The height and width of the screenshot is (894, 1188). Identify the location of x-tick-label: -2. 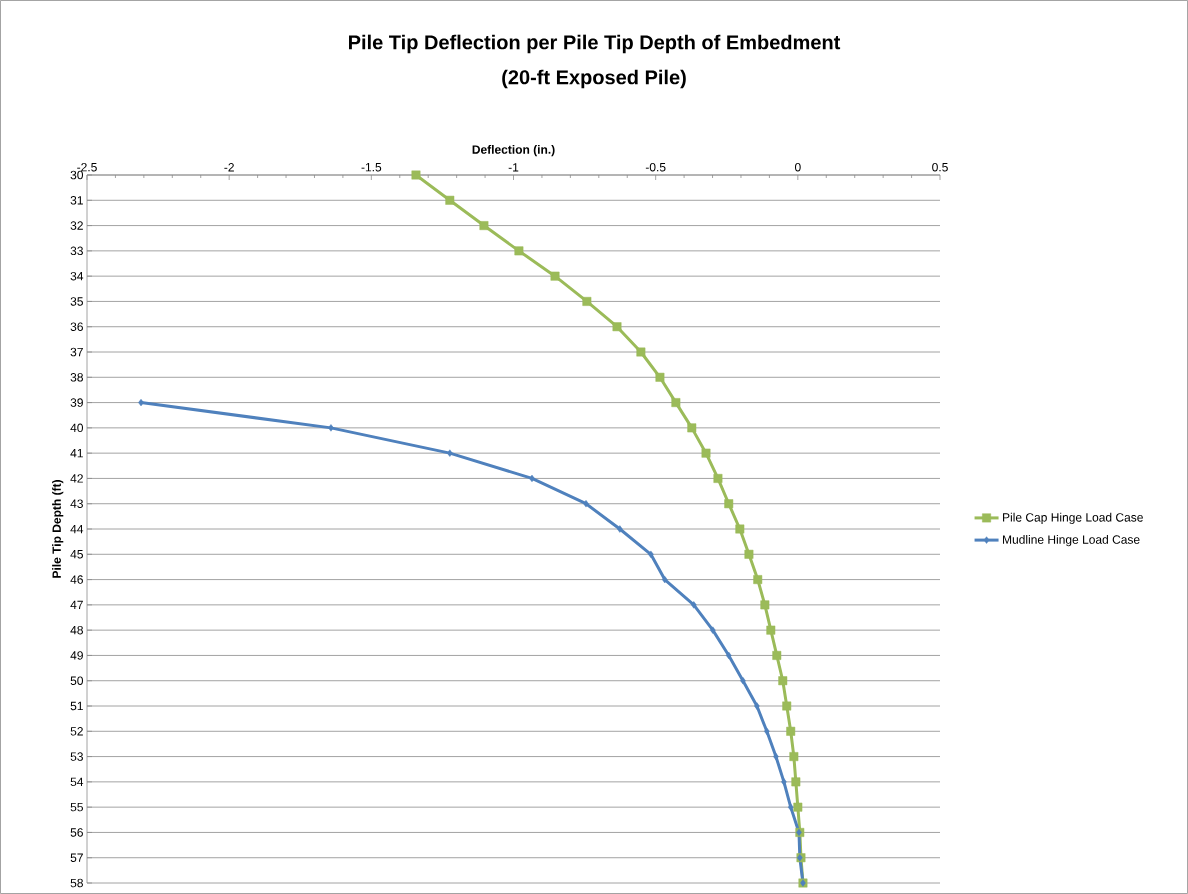
(229, 167).